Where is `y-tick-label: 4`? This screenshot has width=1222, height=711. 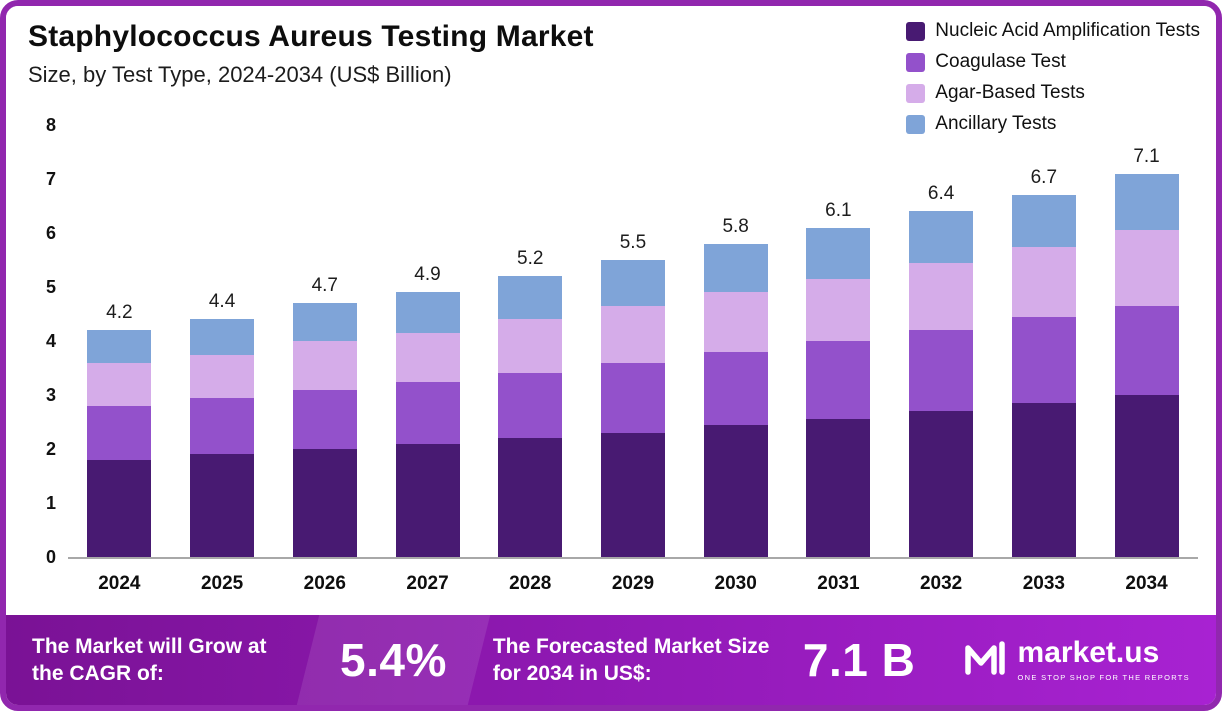 y-tick-label: 4 is located at coordinates (50, 341).